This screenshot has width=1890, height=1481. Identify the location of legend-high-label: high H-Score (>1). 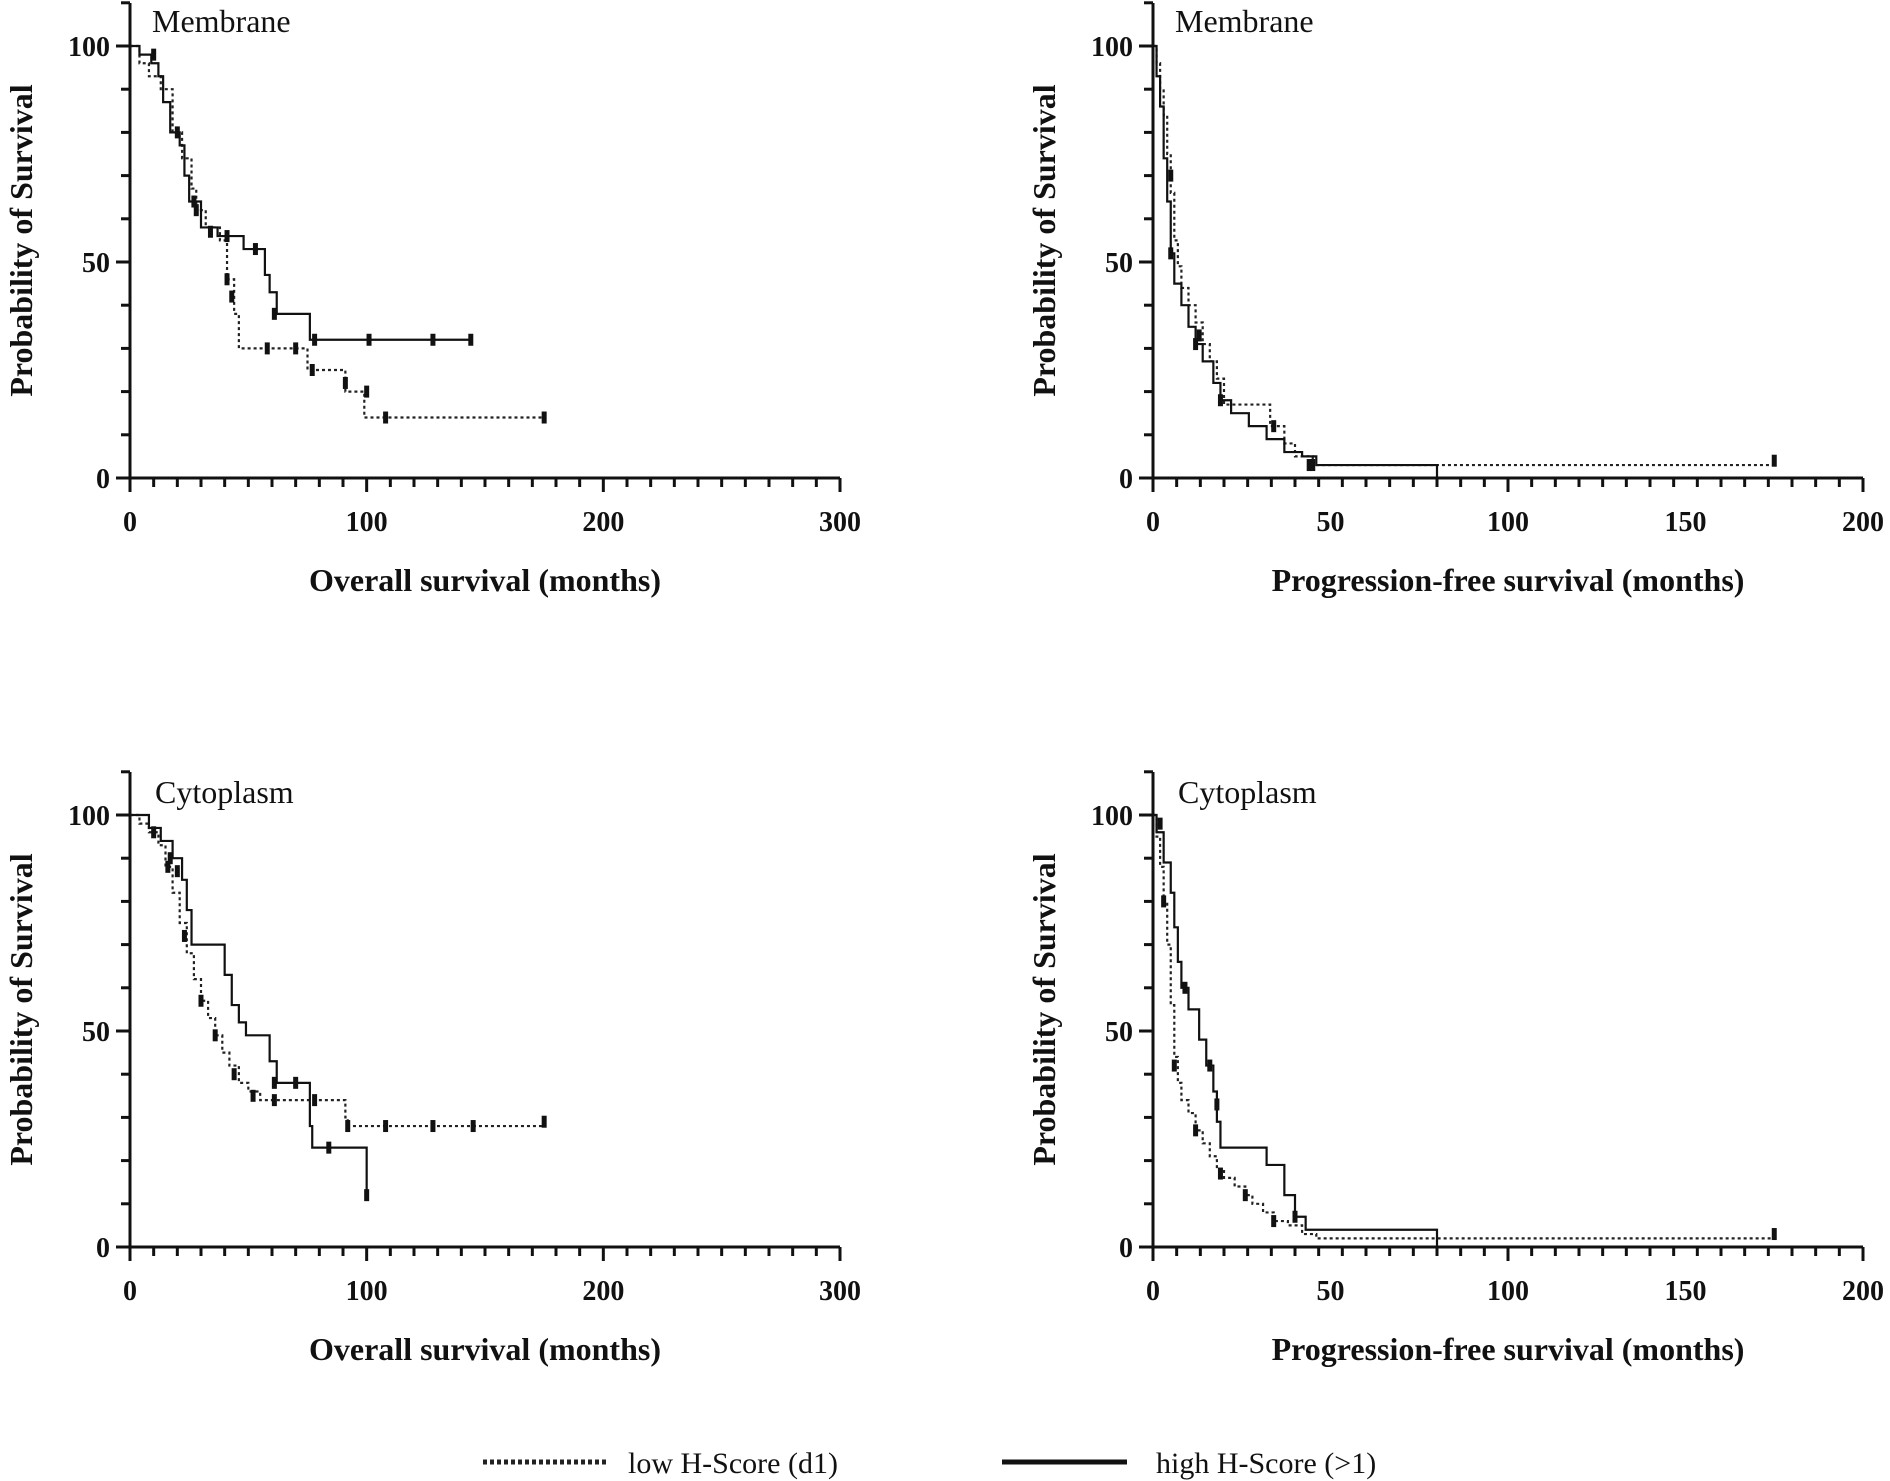
(1266, 1463).